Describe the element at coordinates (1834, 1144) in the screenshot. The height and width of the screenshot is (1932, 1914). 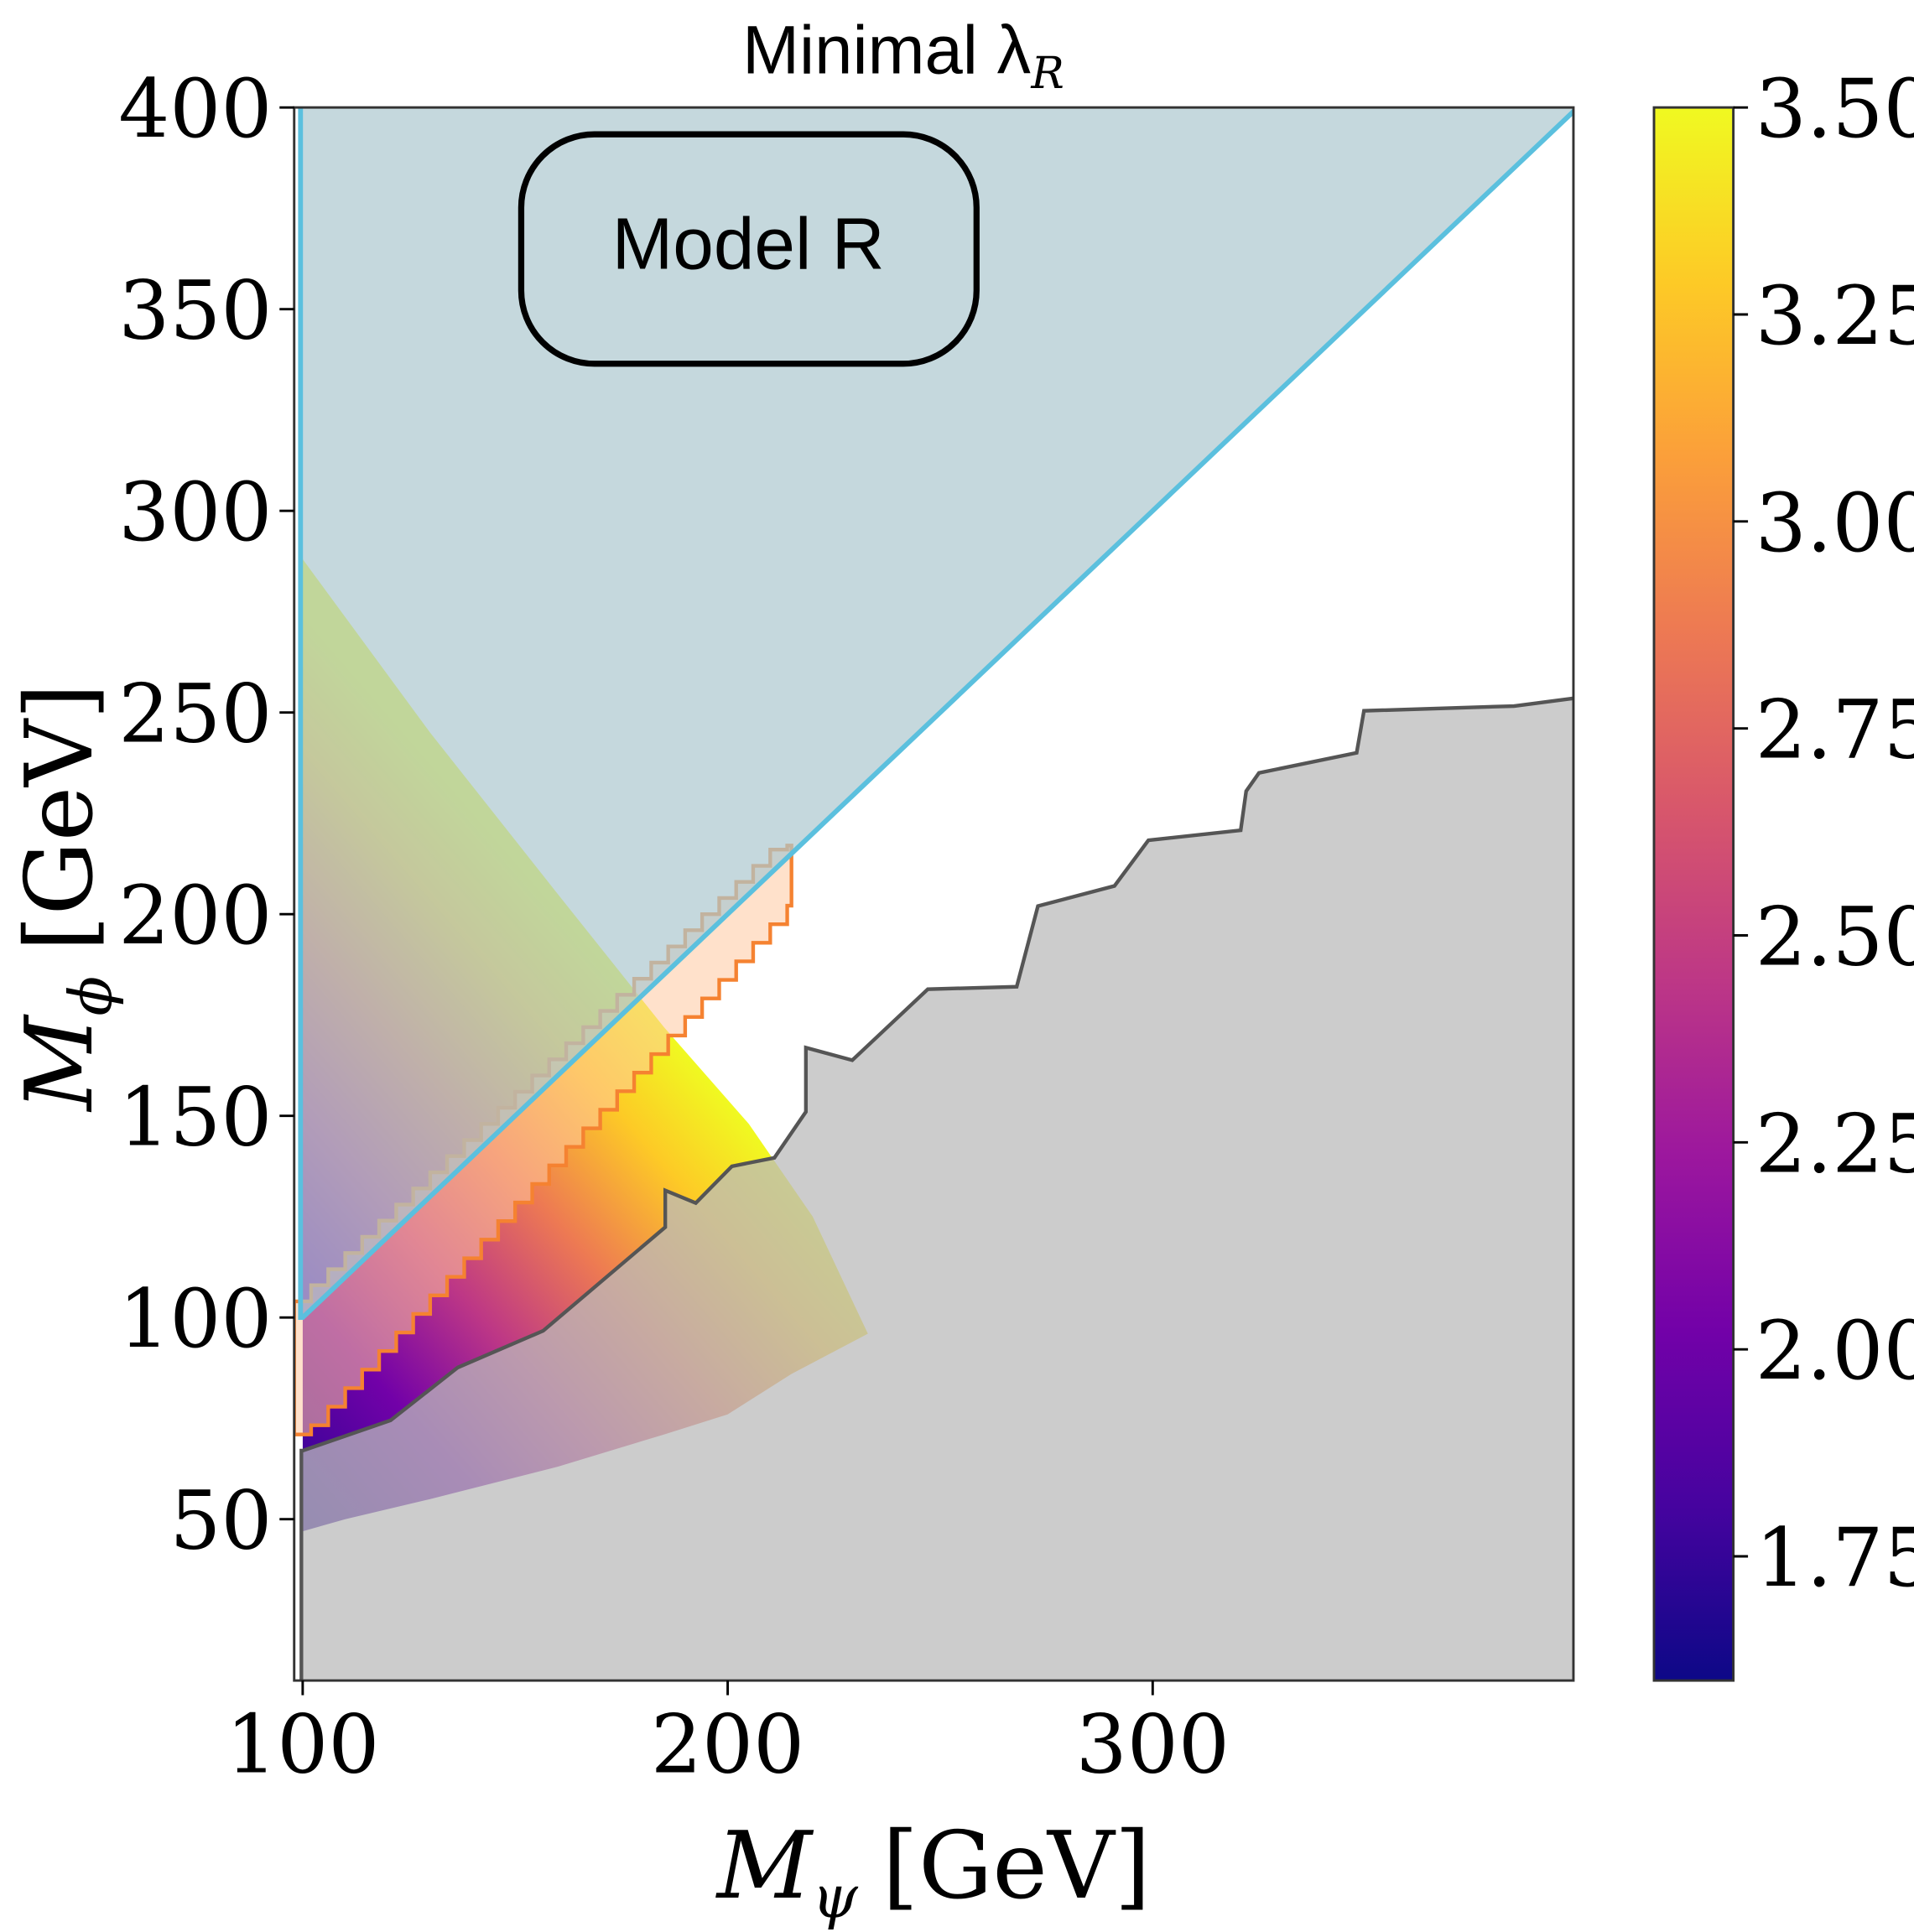
I see `colorbar-tick-label: 2.25` at that location.